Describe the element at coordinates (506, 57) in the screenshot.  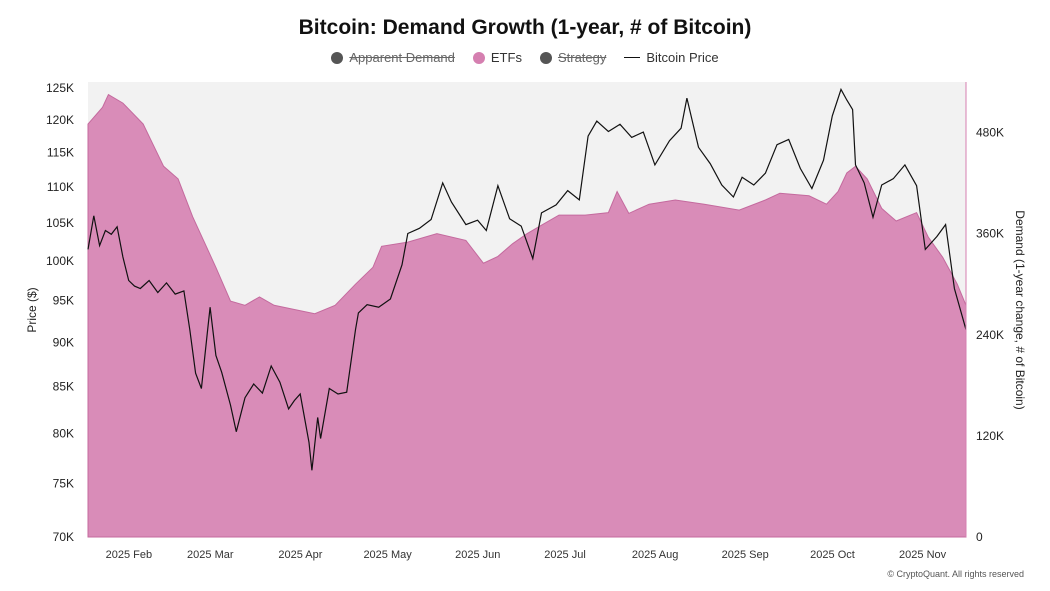
I see `legend-label: ETFs` at that location.